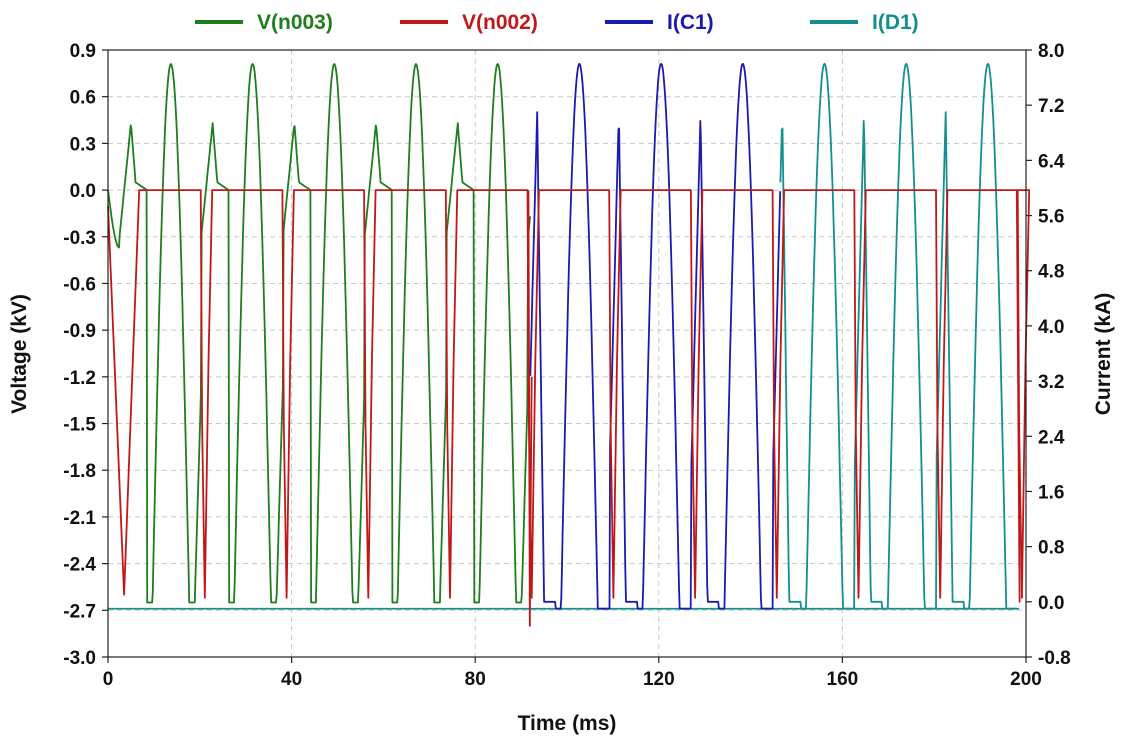 Image resolution: width=1134 pixels, height=756 pixels. Describe the element at coordinates (1103, 354) in the screenshot. I see `y-axis-title-right: Current (kA)` at that location.